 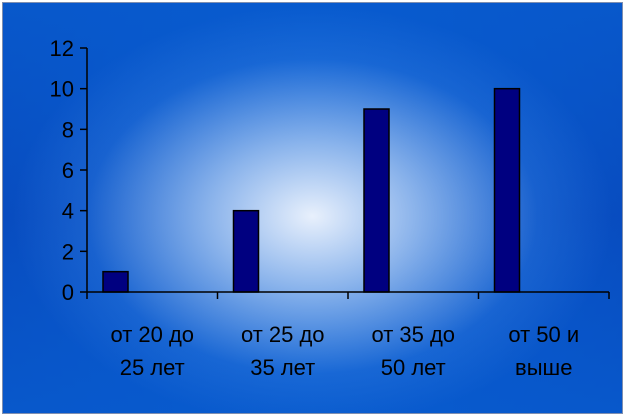 I want to click on x-category-label-4: от 50 и выше, so click(x=543, y=351).